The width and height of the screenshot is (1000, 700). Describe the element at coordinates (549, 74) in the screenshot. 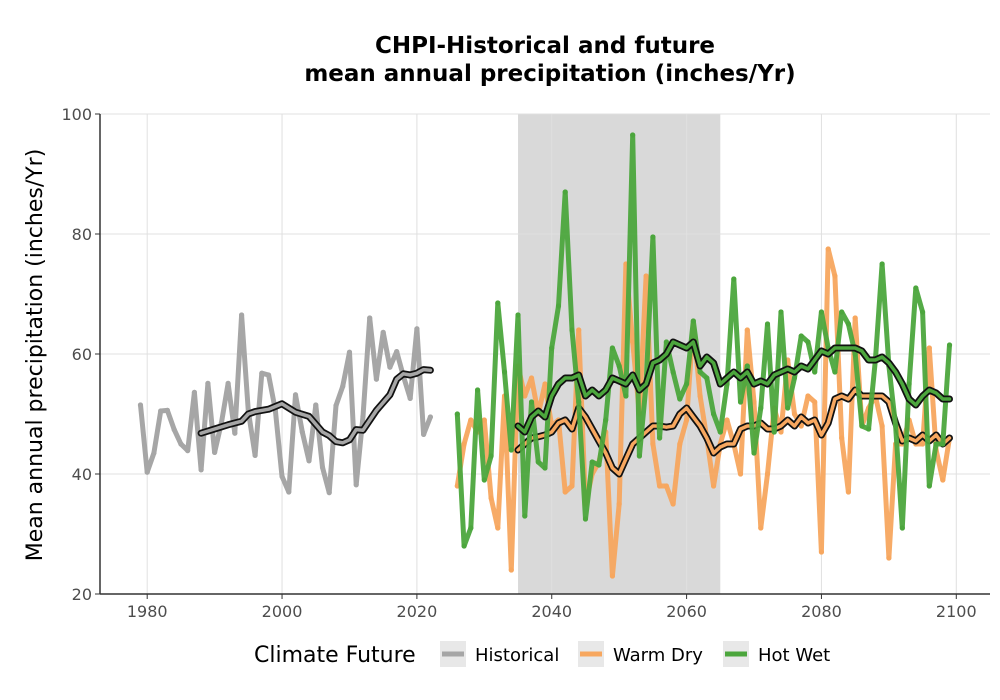

I see `chart-title-line-2: mean annual precipitation (inches/Yr)` at that location.